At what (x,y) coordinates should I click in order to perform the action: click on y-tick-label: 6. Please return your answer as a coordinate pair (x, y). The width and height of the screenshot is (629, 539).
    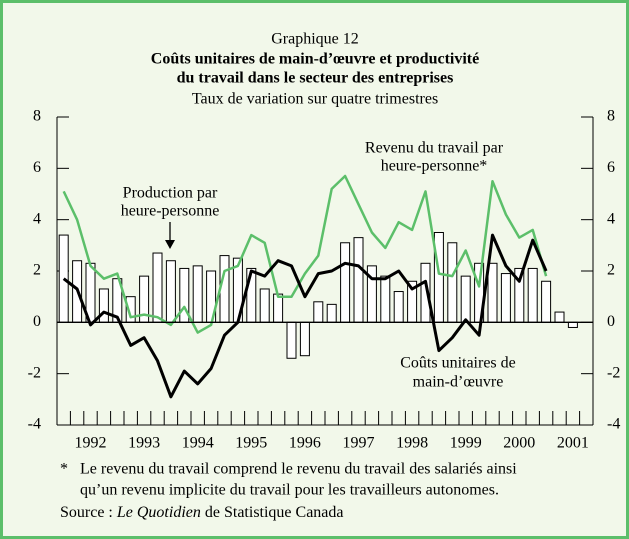
    Looking at the image, I should click on (37, 167).